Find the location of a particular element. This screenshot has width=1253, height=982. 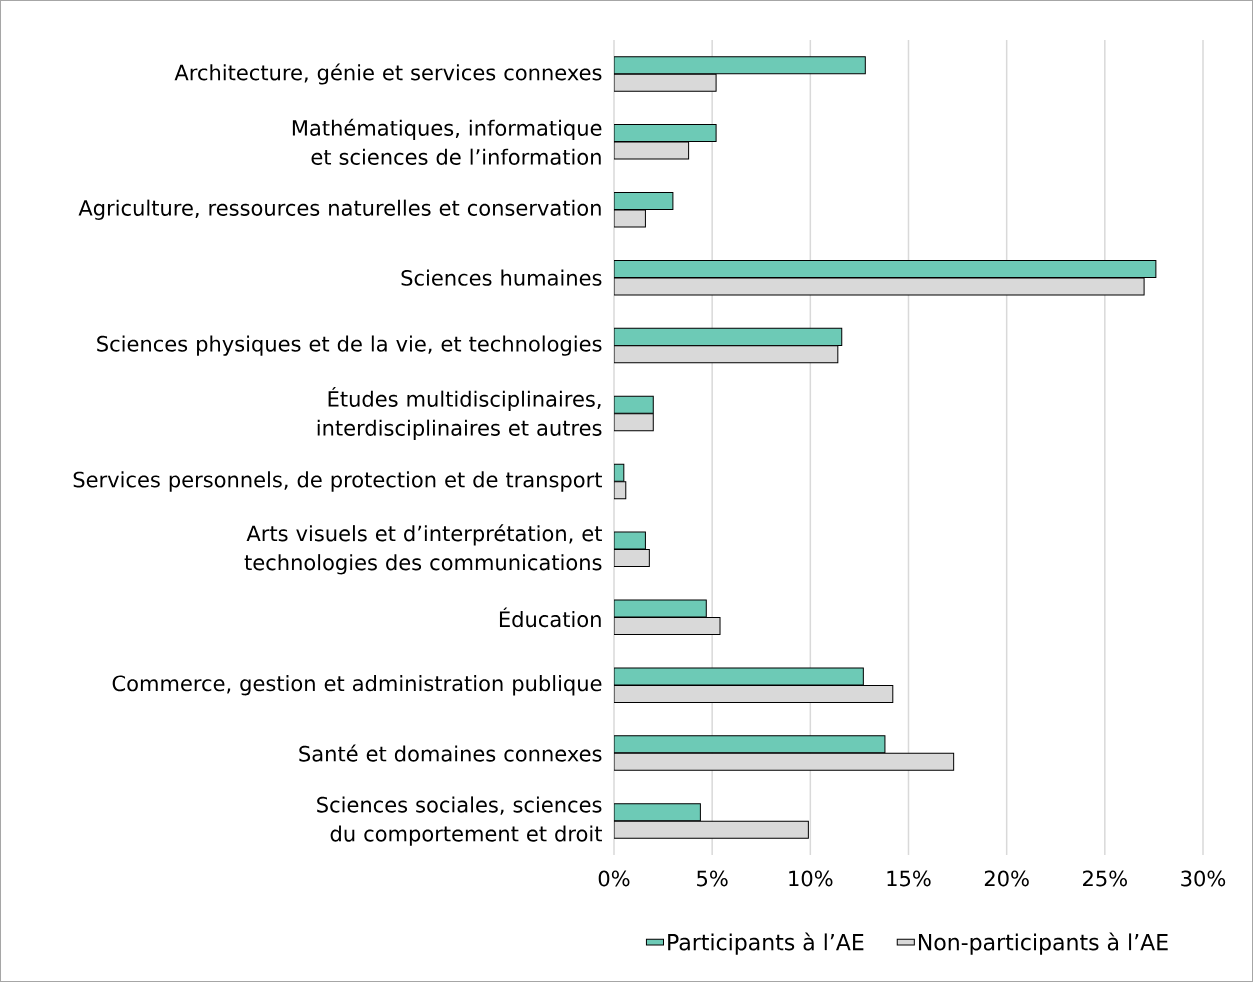

y-tick-label: Arts visuels et d’interprétation, et technologies des communications is located at coordinates (423, 549).